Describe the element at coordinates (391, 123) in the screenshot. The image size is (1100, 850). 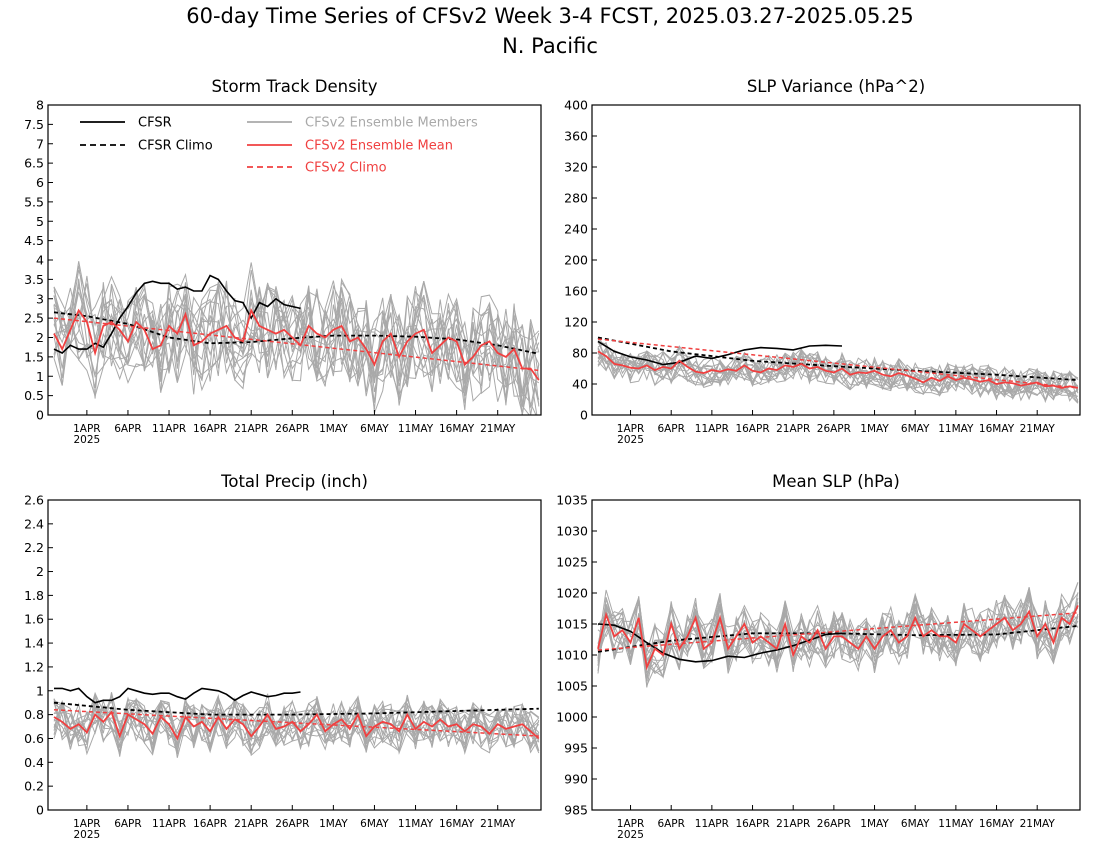
I see `legend-members-label: CFSv2 Ensemble Members` at that location.